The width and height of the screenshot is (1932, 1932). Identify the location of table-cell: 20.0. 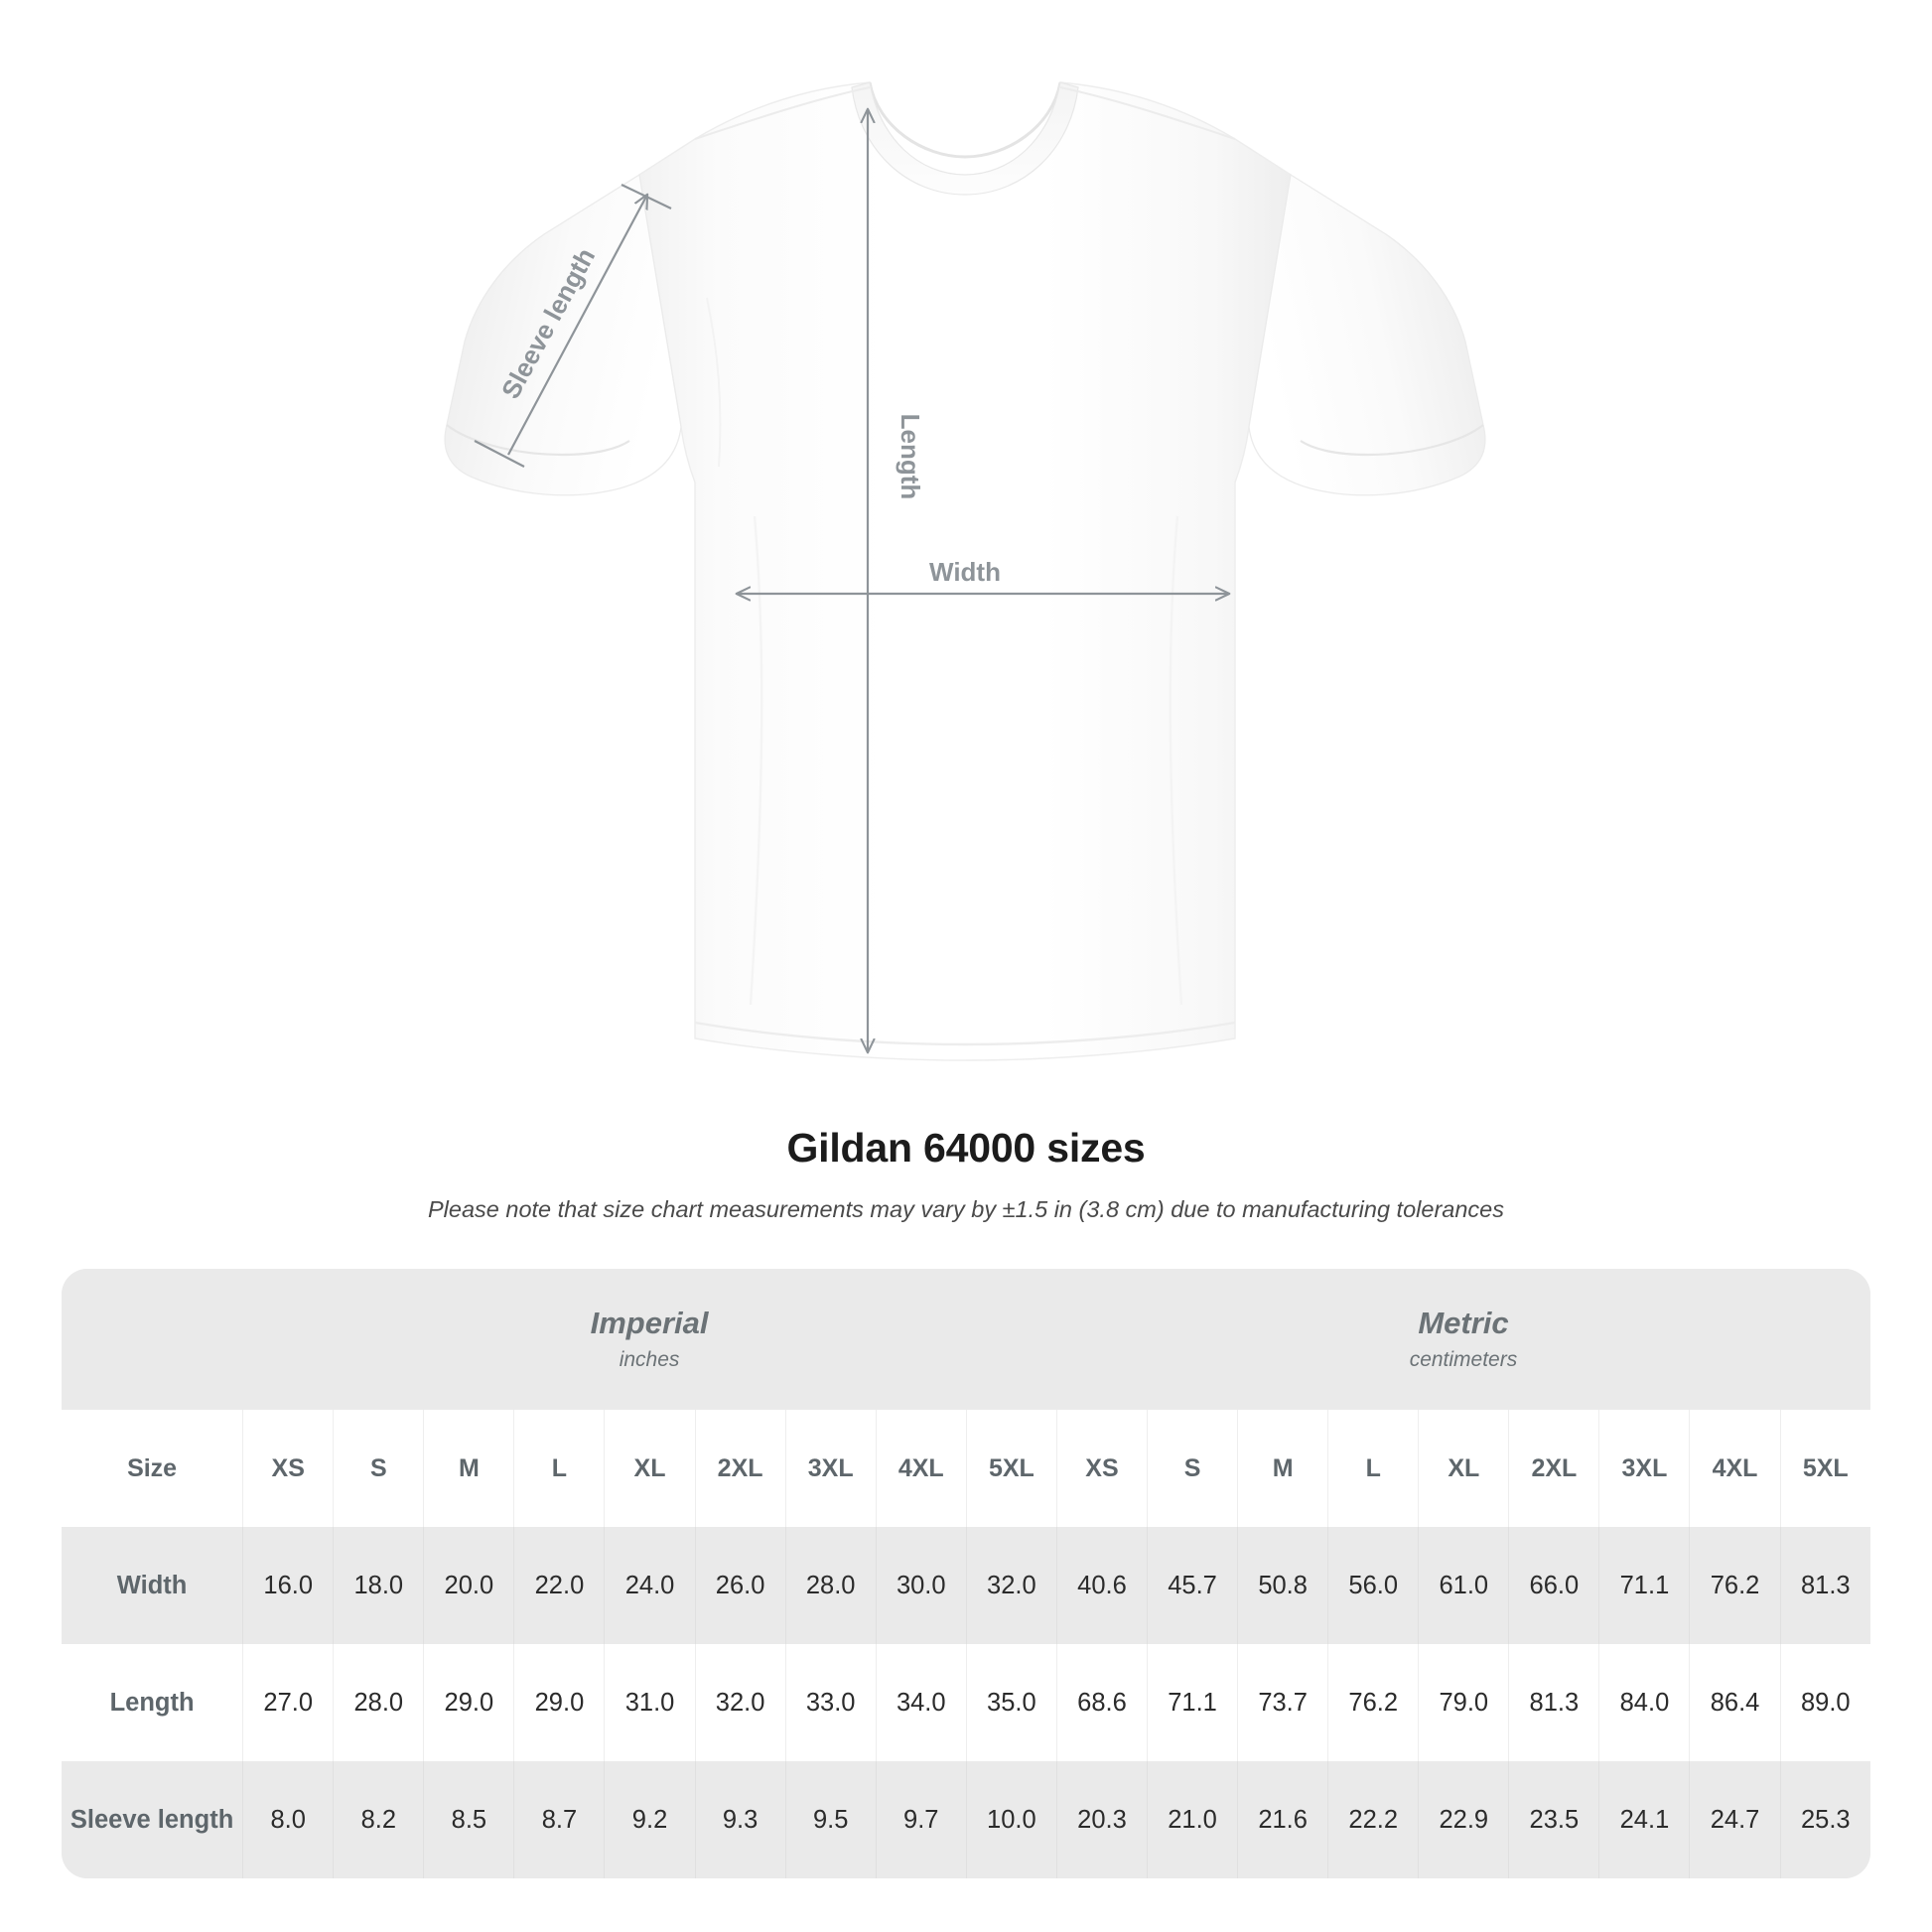
(468, 1586).